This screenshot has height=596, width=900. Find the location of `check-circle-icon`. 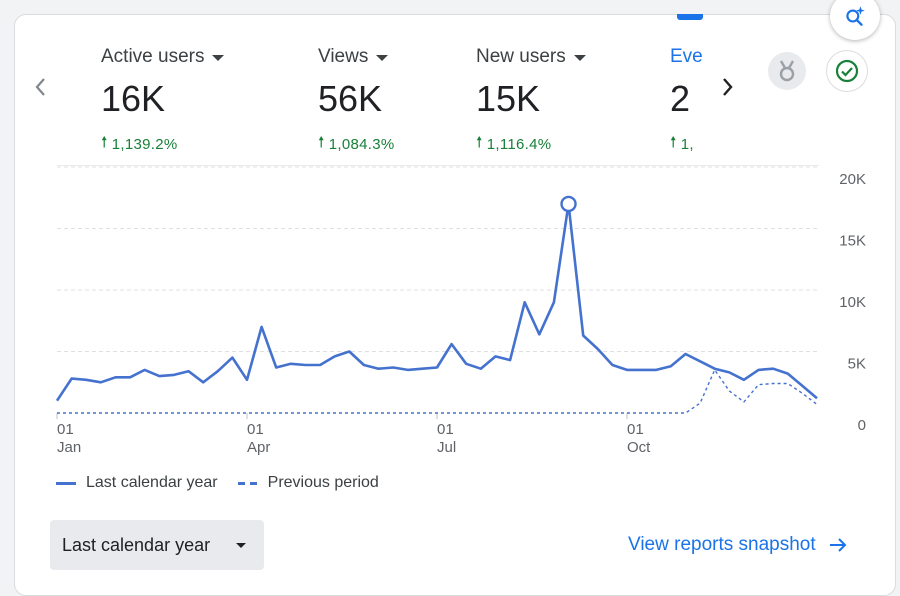

check-circle-icon is located at coordinates (847, 71).